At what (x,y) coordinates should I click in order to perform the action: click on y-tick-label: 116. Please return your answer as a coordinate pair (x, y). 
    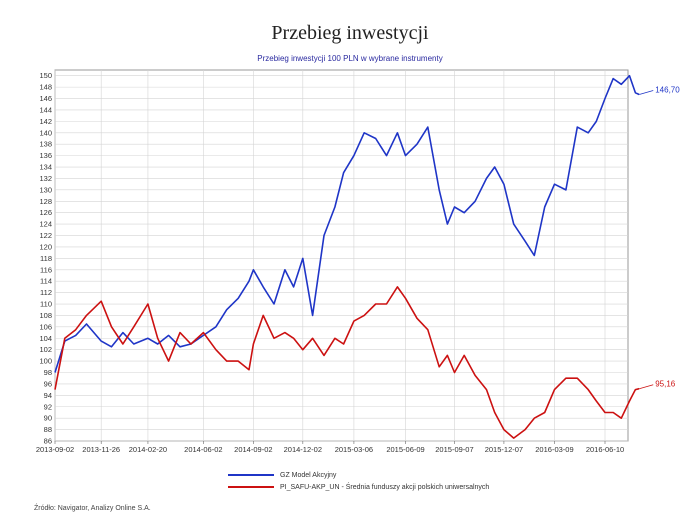
    Looking at the image, I should click on (46, 269).